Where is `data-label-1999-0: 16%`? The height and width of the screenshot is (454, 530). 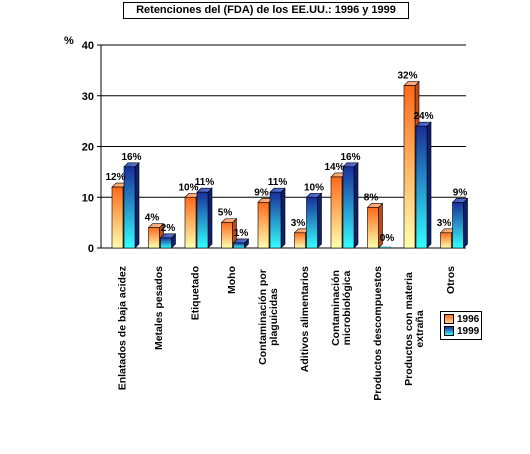 data-label-1999-0: 16% is located at coordinates (131, 157).